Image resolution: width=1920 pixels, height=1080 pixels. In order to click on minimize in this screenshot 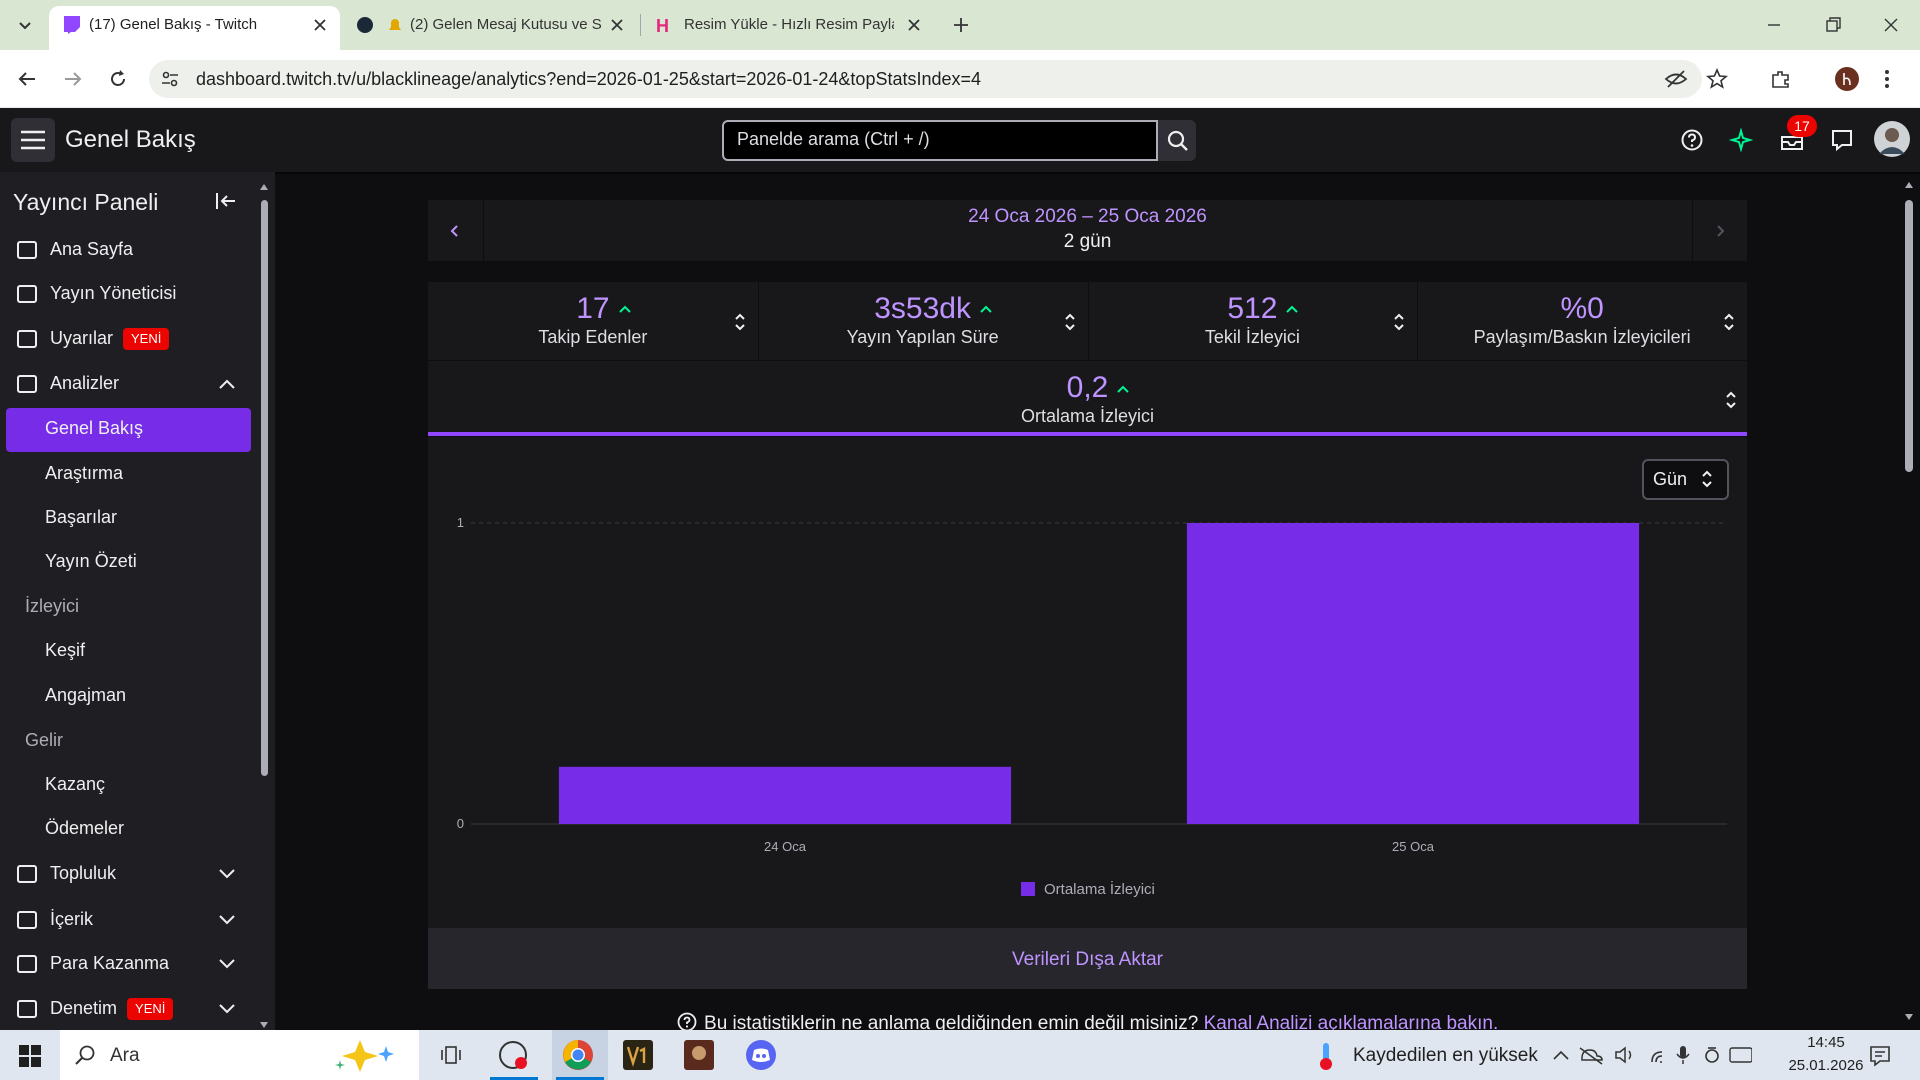, I will do `click(1774, 25)`.